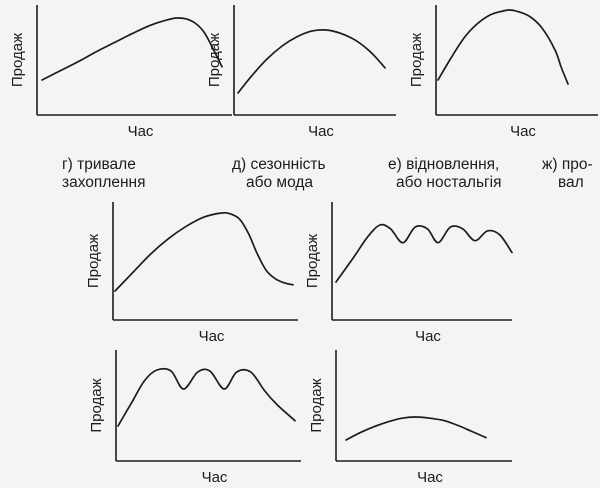 This screenshot has height=488, width=600. I want to click on chart-1: Час Продаж, so click(120, 72).